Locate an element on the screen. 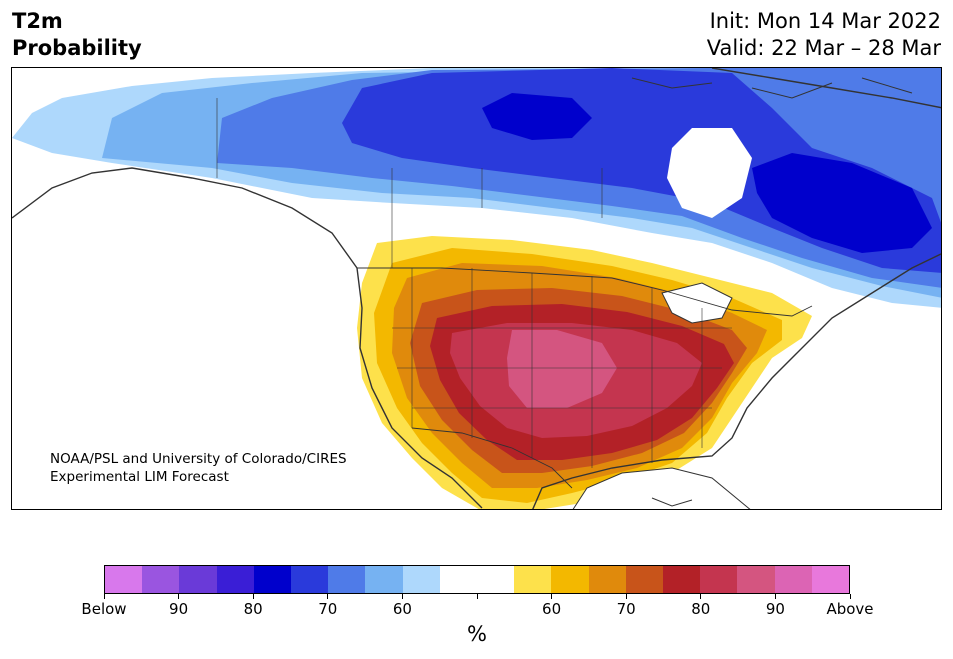 The height and width of the screenshot is (659, 953). great-lakes is located at coordinates (697, 303).